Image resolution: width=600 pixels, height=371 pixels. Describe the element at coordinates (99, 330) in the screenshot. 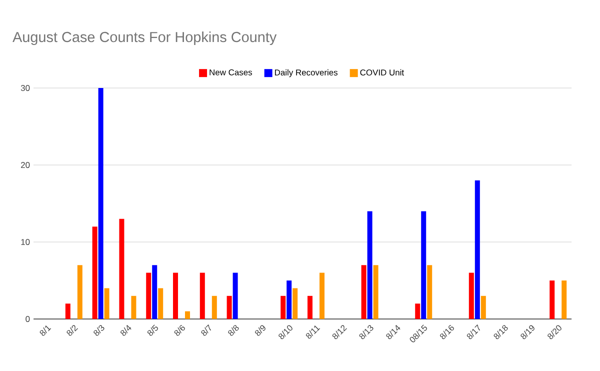

I see `x-tick-label: 8/3` at that location.